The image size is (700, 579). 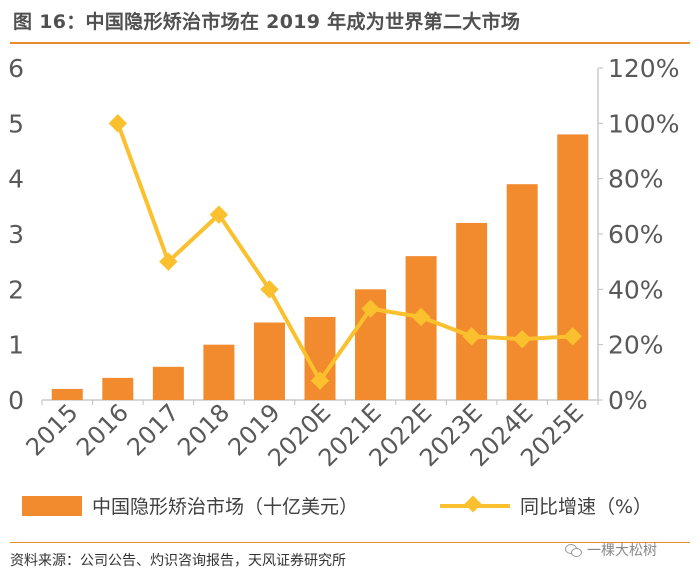 What do you see at coordinates (643, 123) in the screenshot?
I see `right-tick-label: 100%` at bounding box center [643, 123].